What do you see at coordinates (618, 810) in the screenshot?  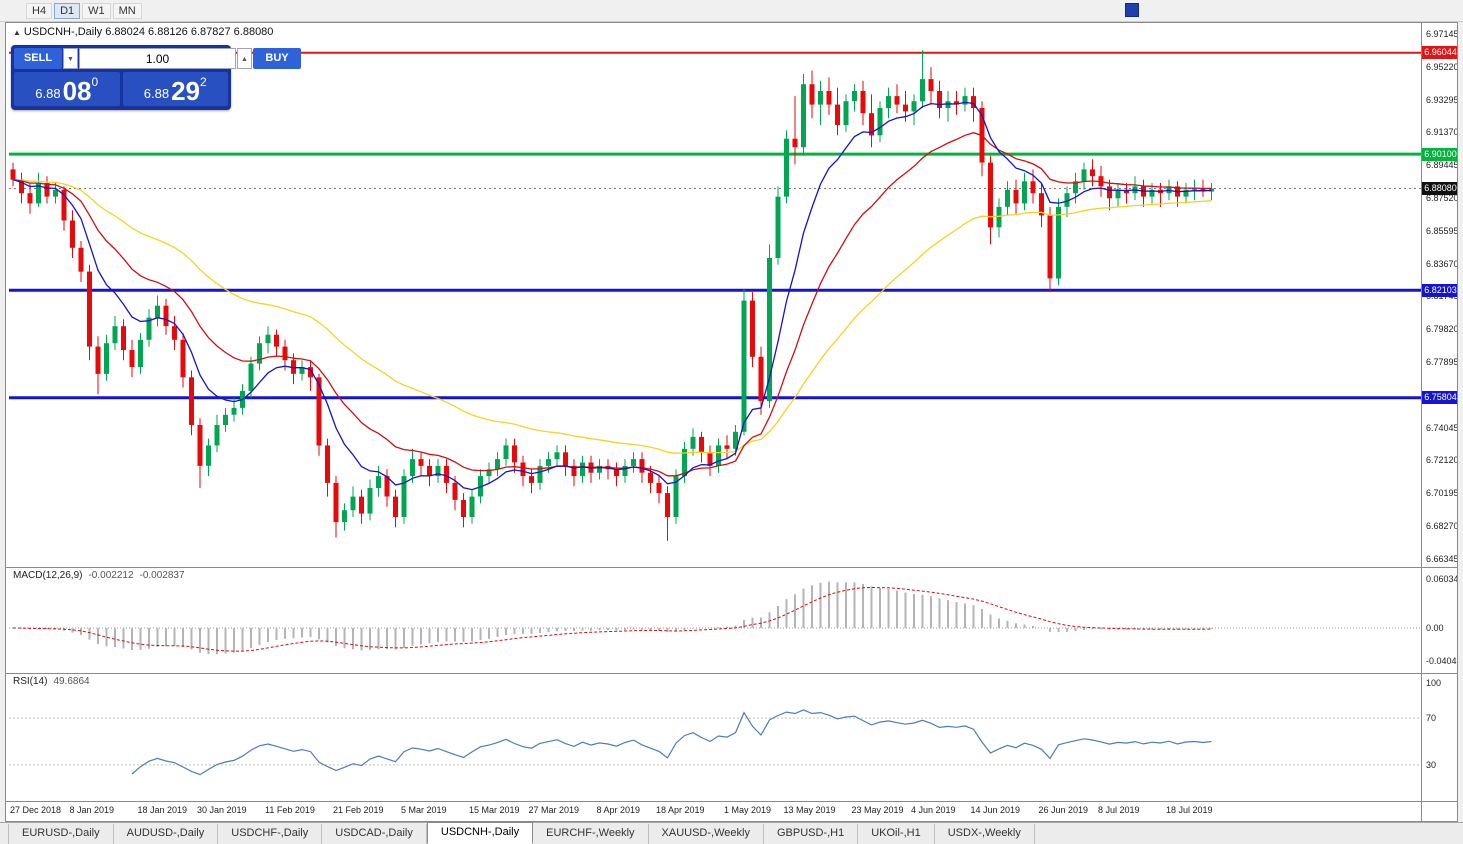 I see `date-label: 8 Apr 2019` at bounding box center [618, 810].